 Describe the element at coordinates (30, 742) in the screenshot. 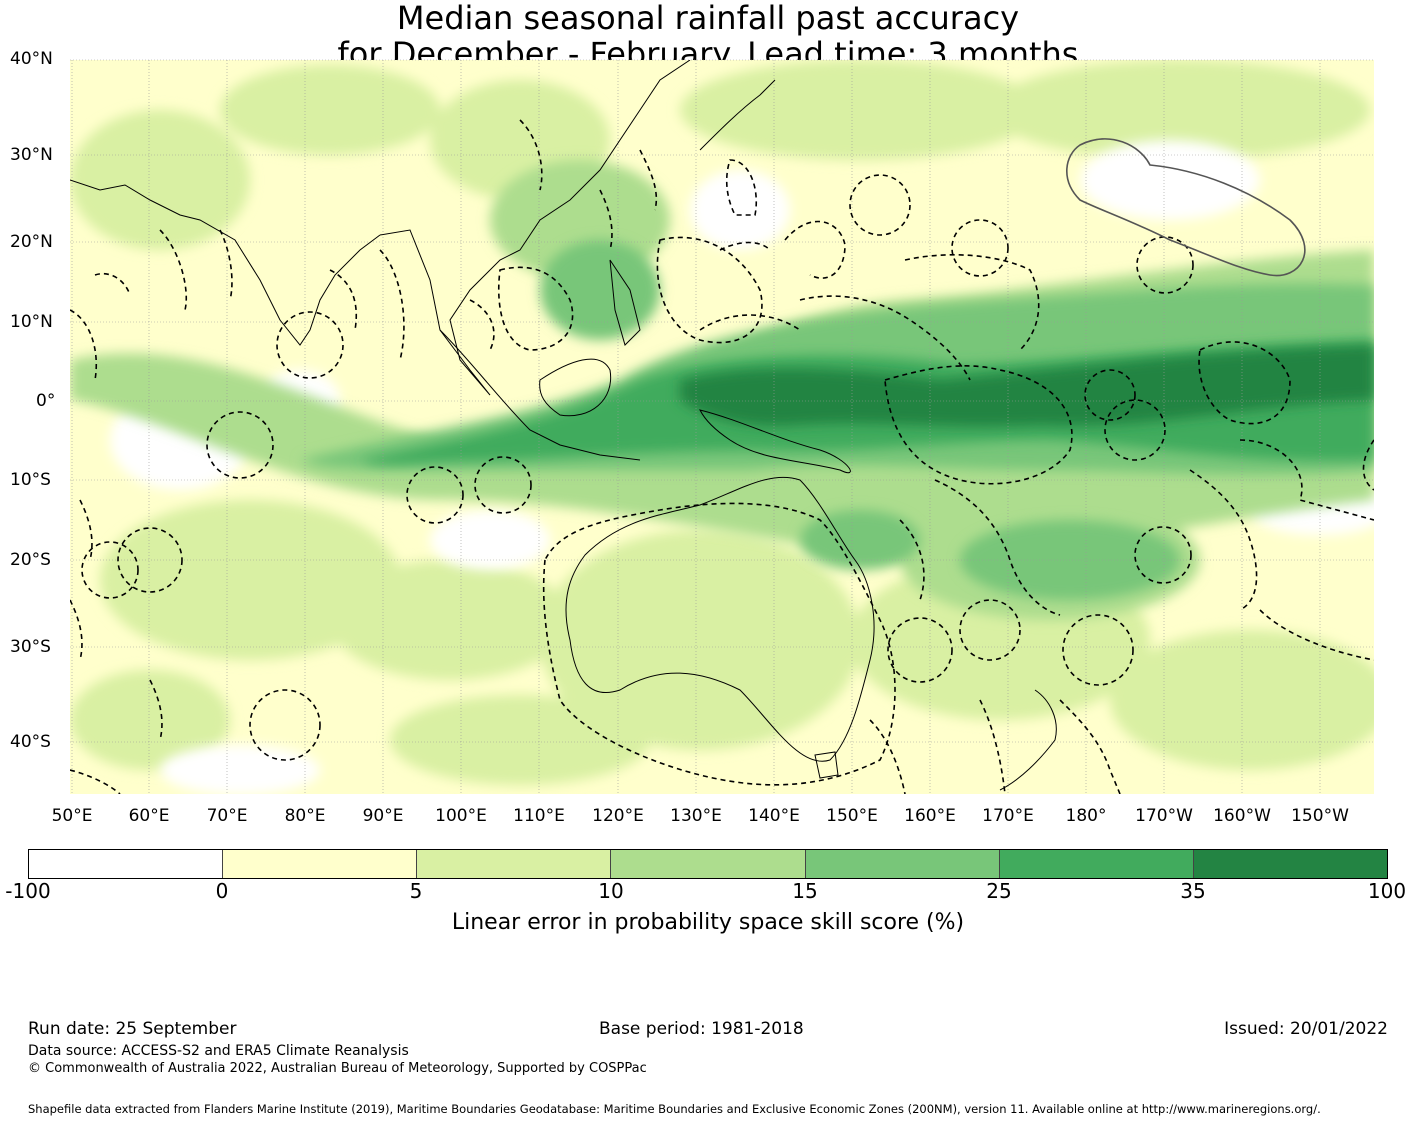

I see `lat-label-40s: 40°S` at that location.